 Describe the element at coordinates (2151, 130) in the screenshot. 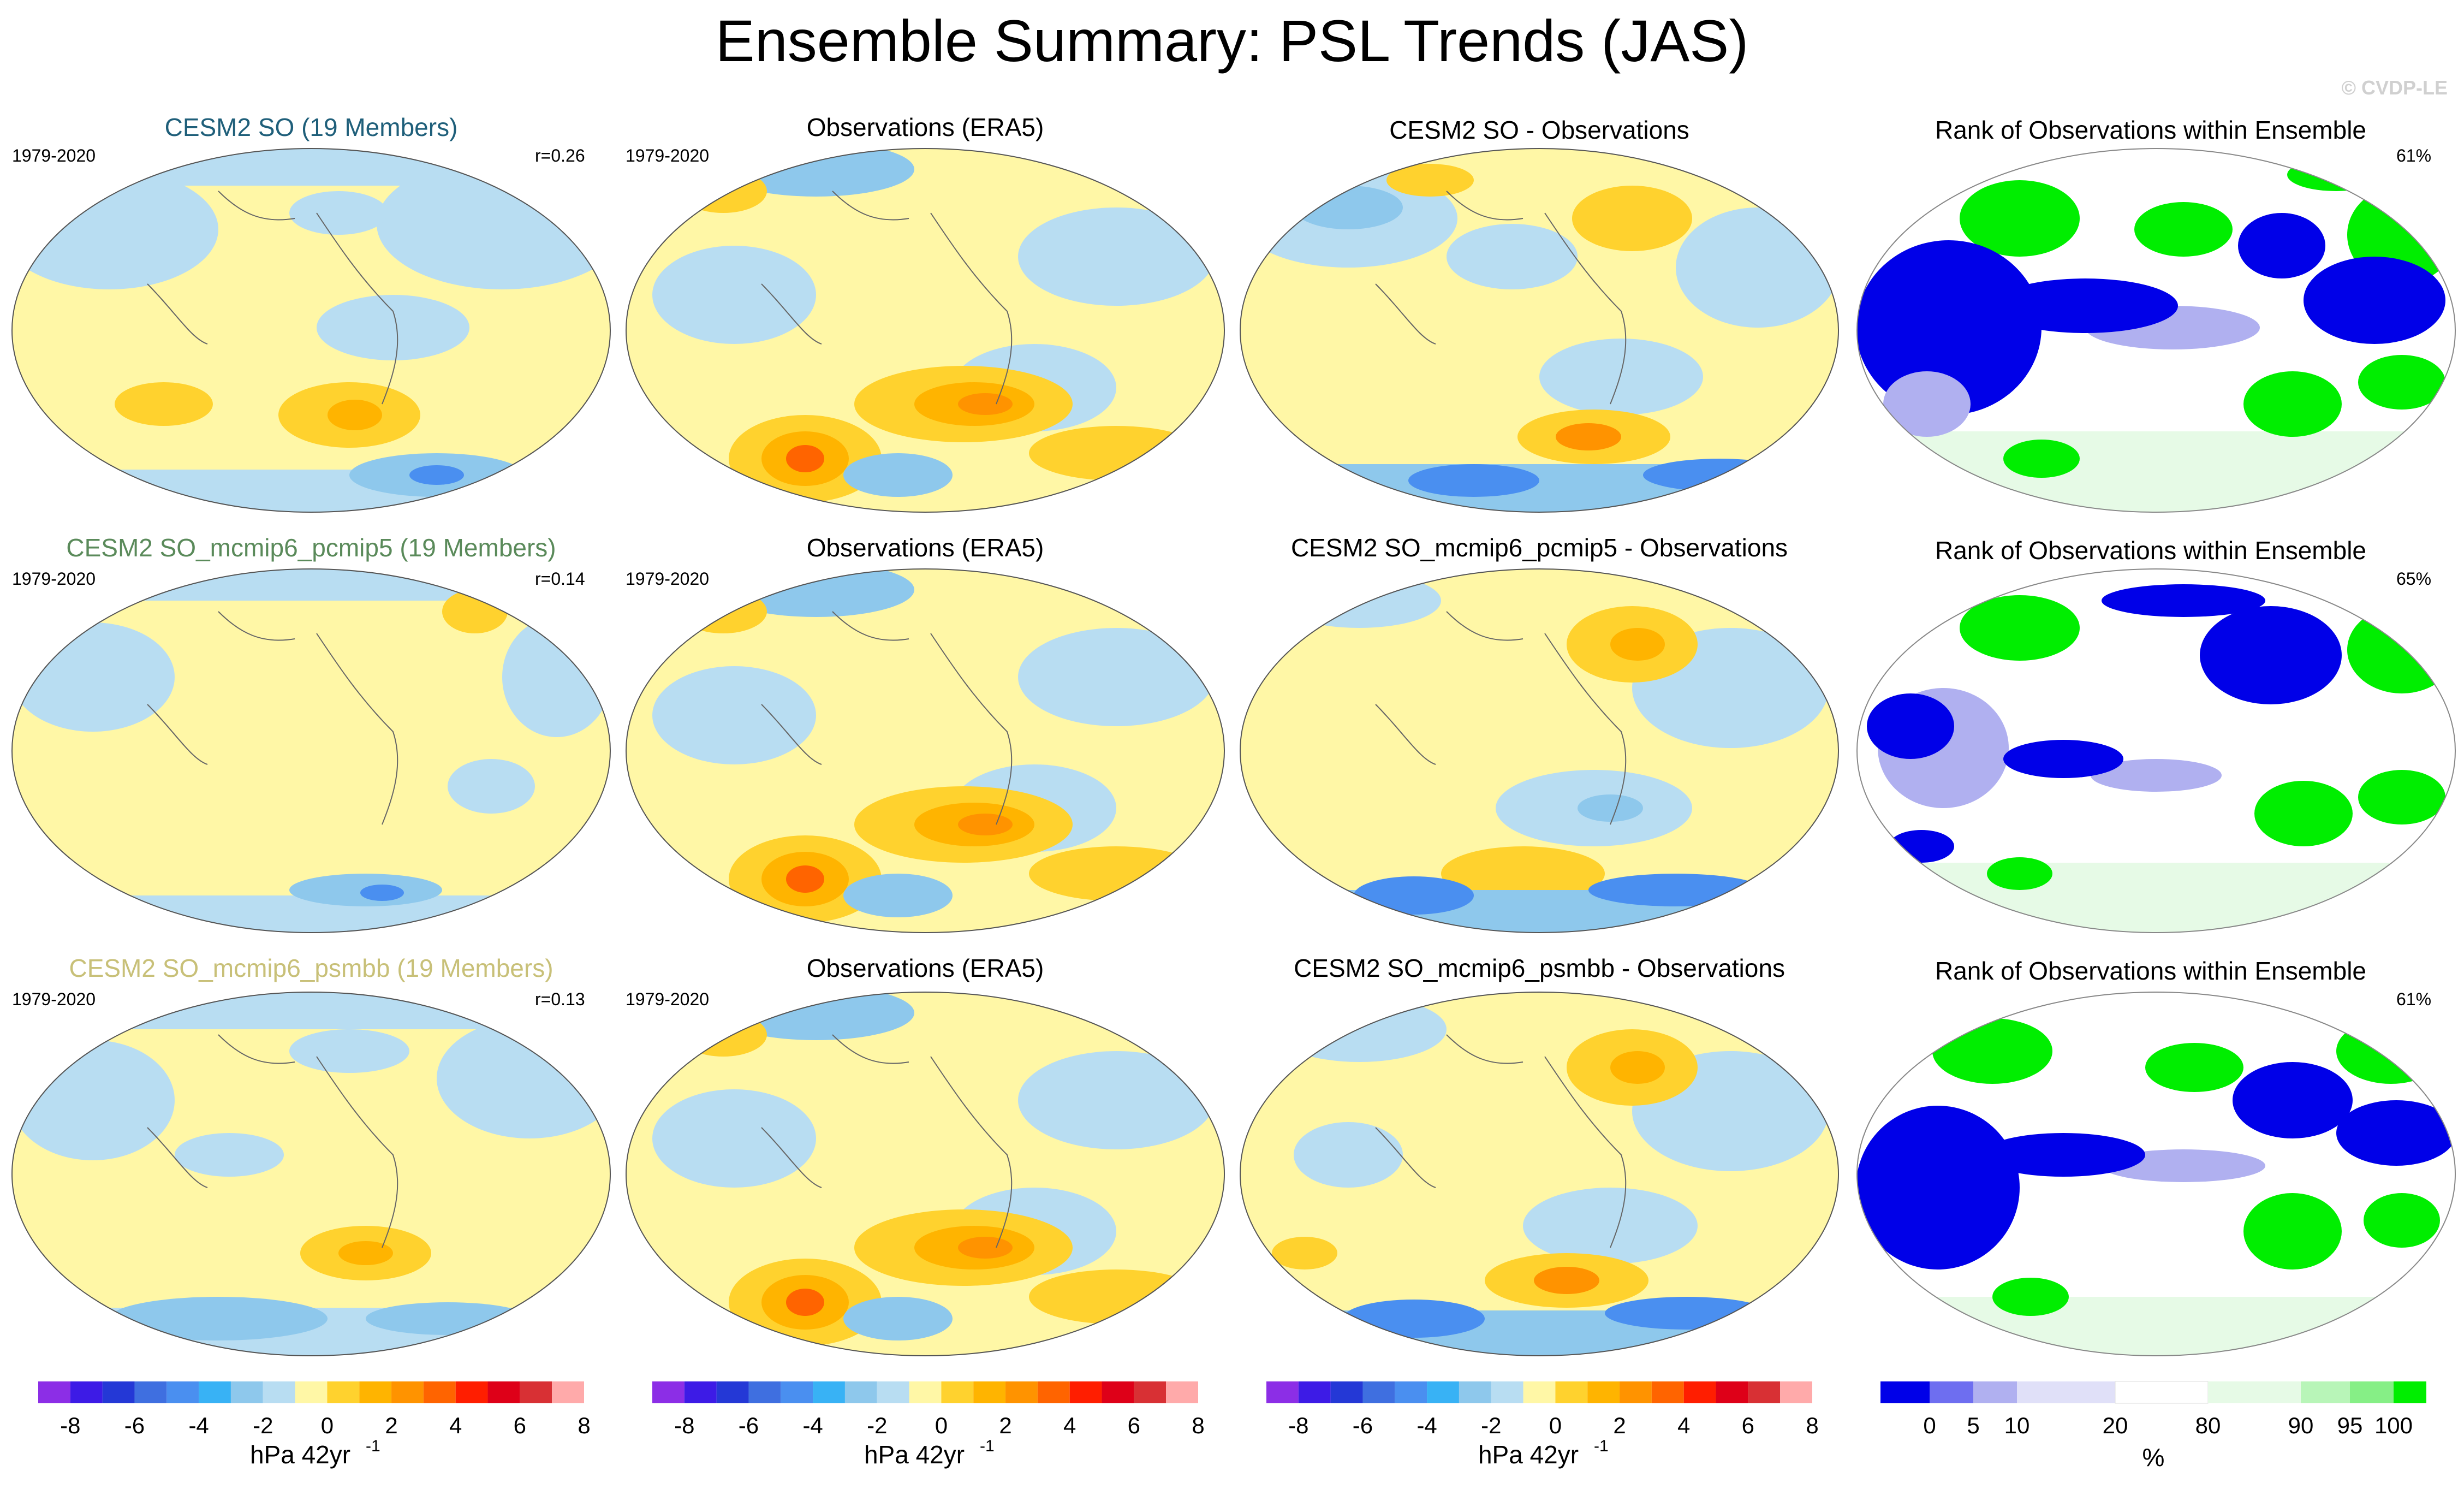

I see `row1-rank-title: Rank of Observations within Ensemble` at that location.